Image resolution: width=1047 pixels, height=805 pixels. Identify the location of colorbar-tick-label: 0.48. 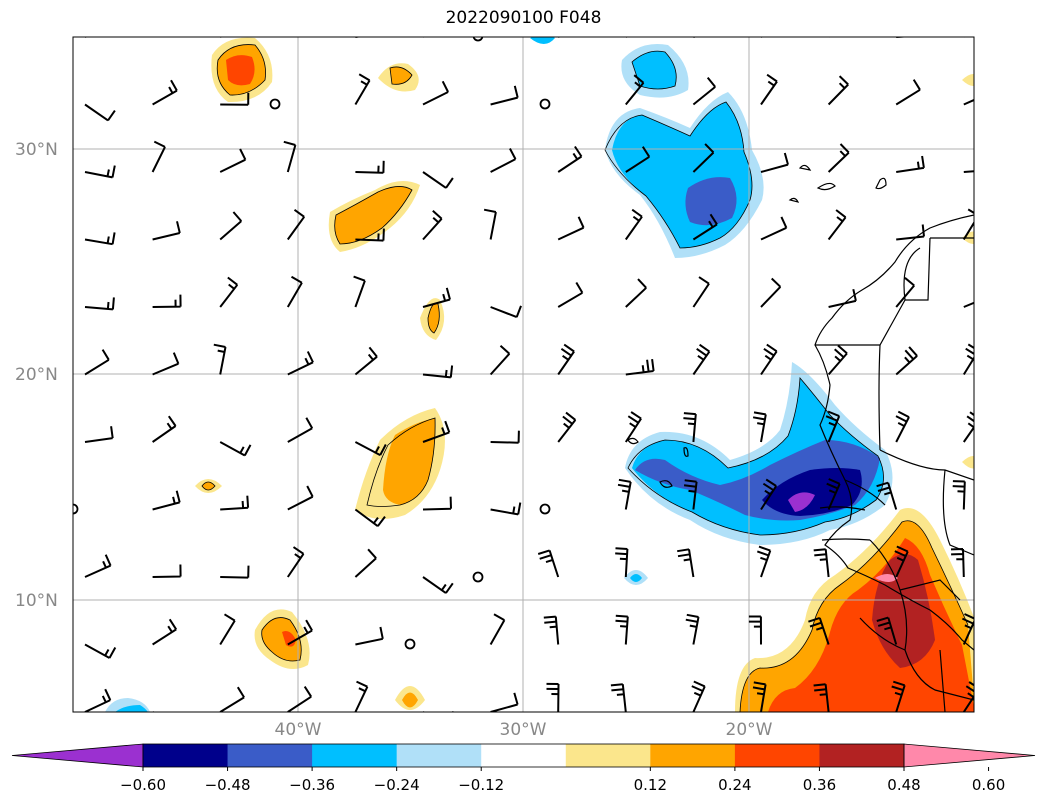
(903, 785).